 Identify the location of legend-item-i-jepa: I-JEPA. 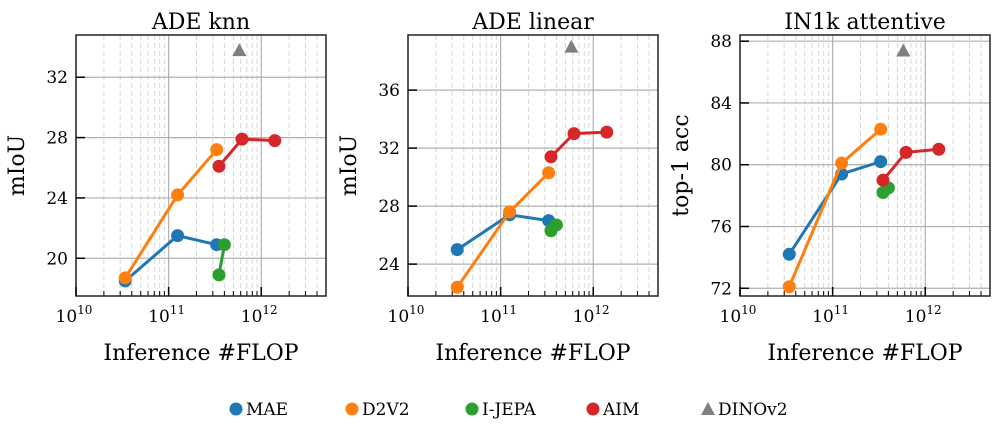
(501, 410).